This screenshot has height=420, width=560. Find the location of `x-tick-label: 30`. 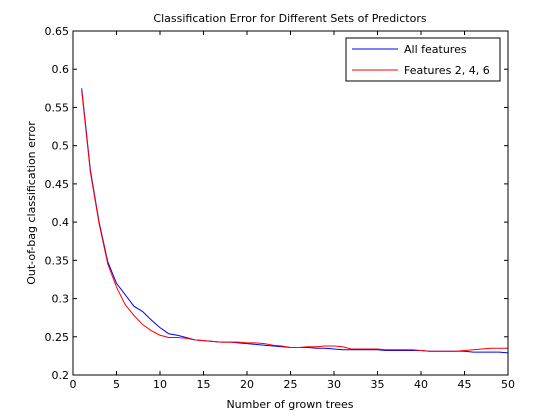

x-tick-label: 30 is located at coordinates (334, 384).